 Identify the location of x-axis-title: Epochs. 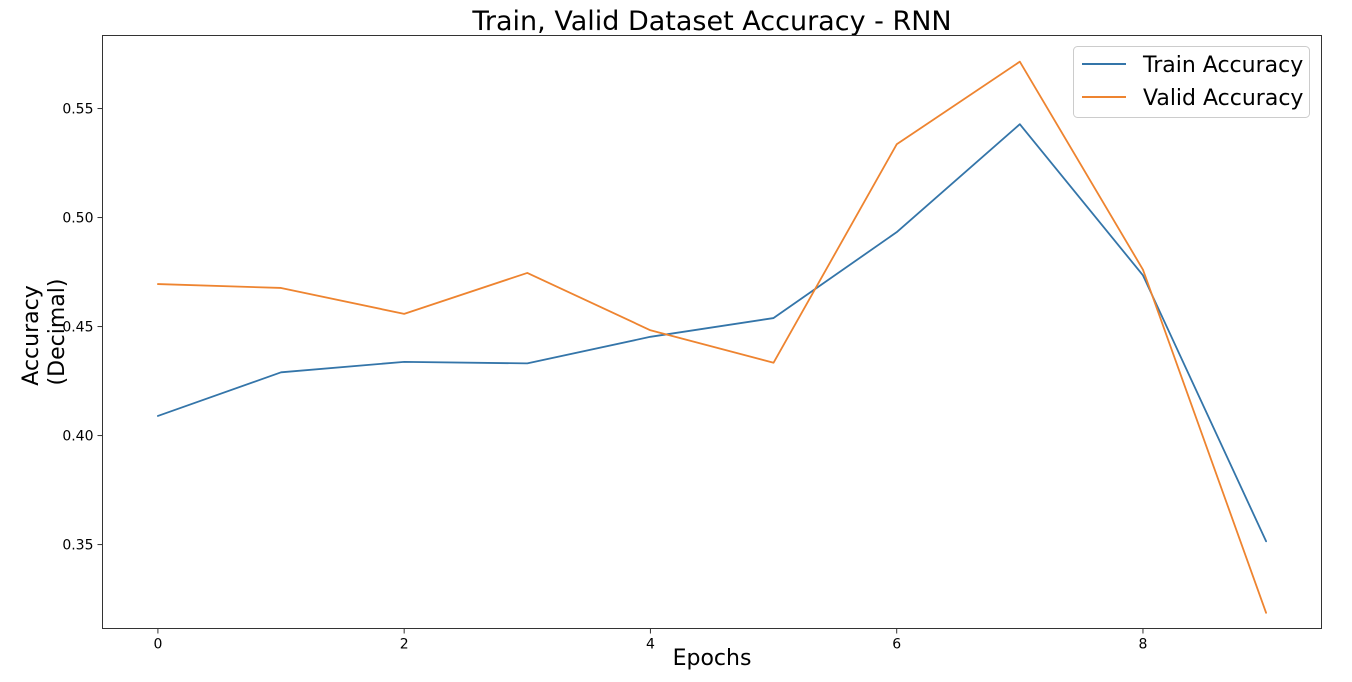
(712, 658).